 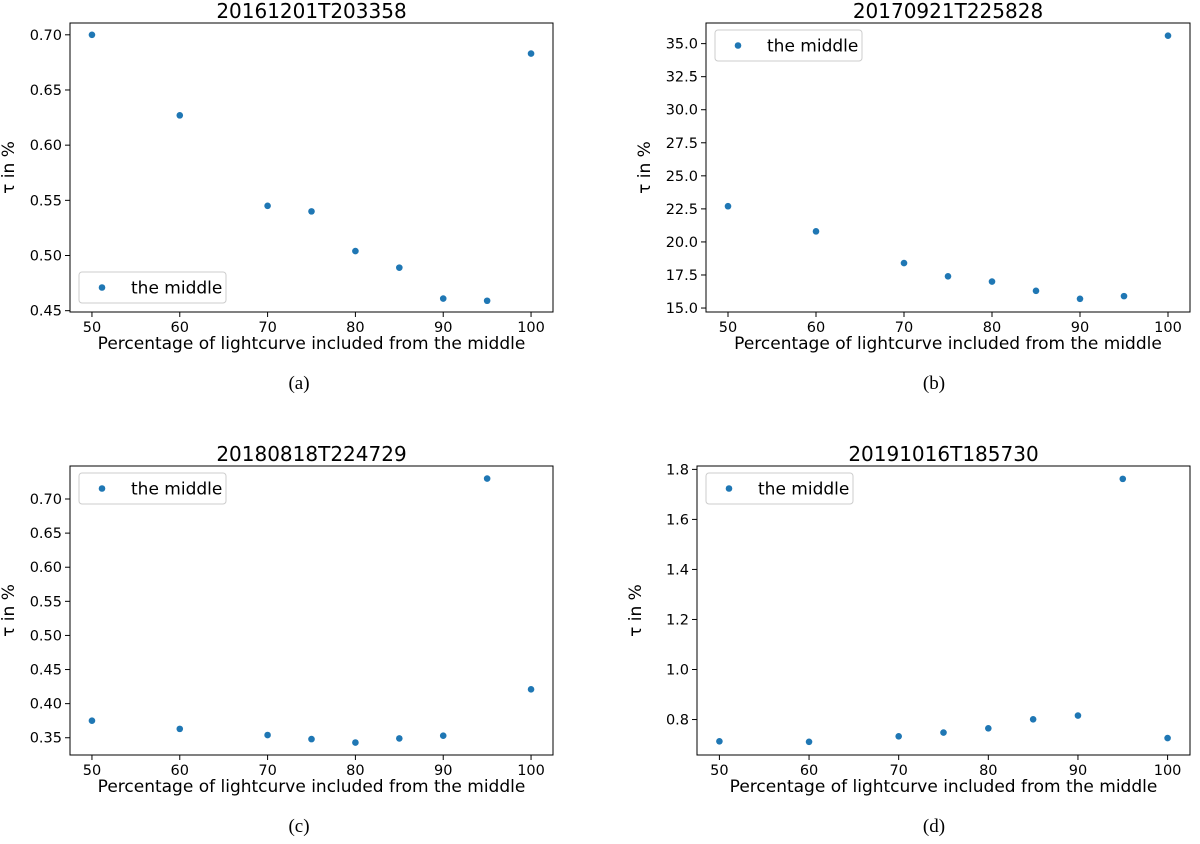 I want to click on panel-caption: (c), so click(x=298, y=826).